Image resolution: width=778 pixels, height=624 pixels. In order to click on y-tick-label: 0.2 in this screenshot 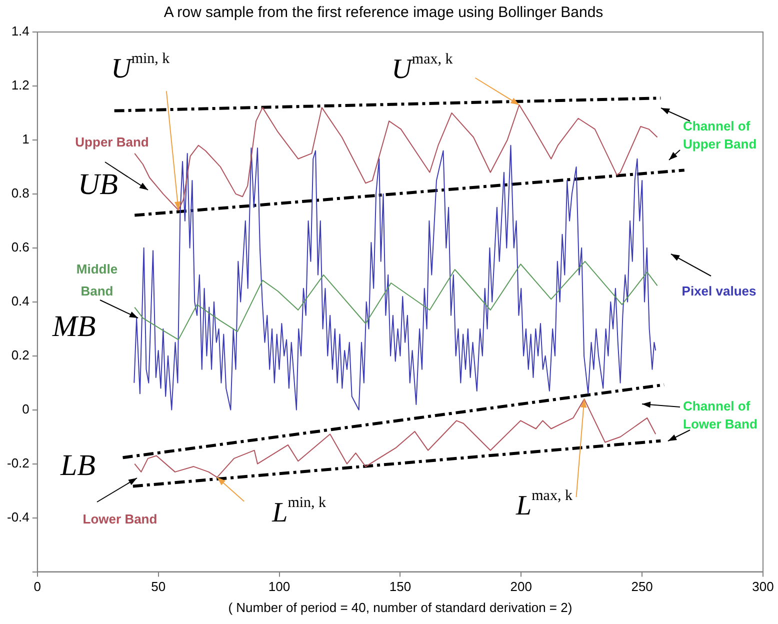, I will do `click(20, 354)`.